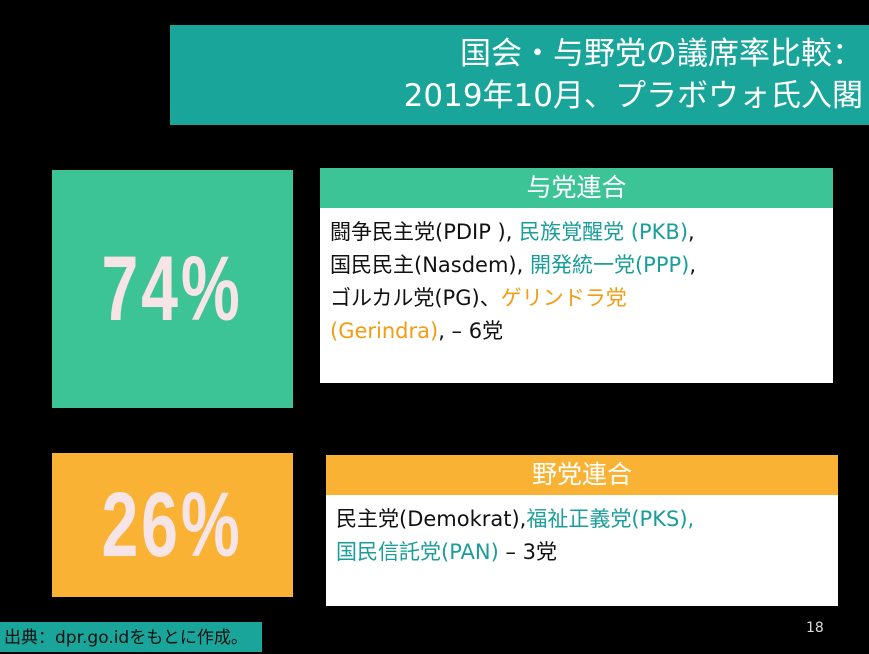 Image resolution: width=869 pixels, height=654 pixels. Describe the element at coordinates (417, 552) in the screenshot. I see `party: 国民信託党(PAN)` at that location.